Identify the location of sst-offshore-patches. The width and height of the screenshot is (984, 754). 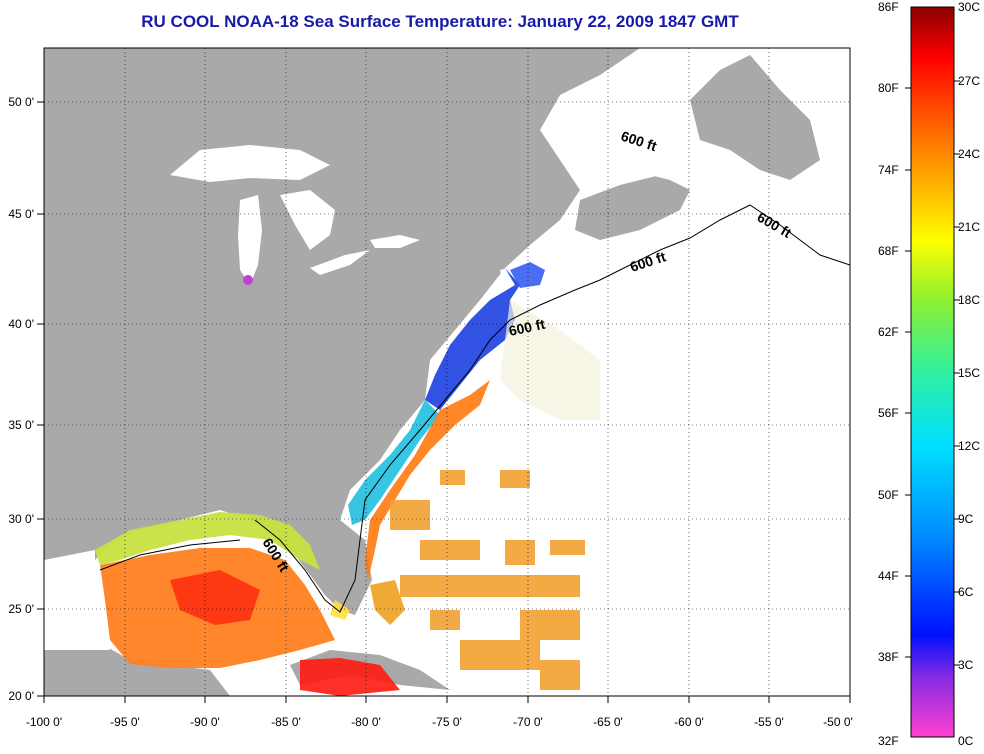
(487, 580).